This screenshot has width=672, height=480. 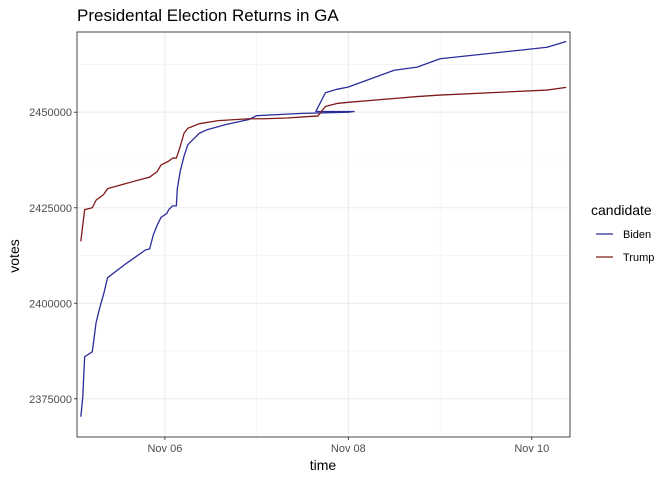 What do you see at coordinates (323, 465) in the screenshot?
I see `x-axis-title: time` at bounding box center [323, 465].